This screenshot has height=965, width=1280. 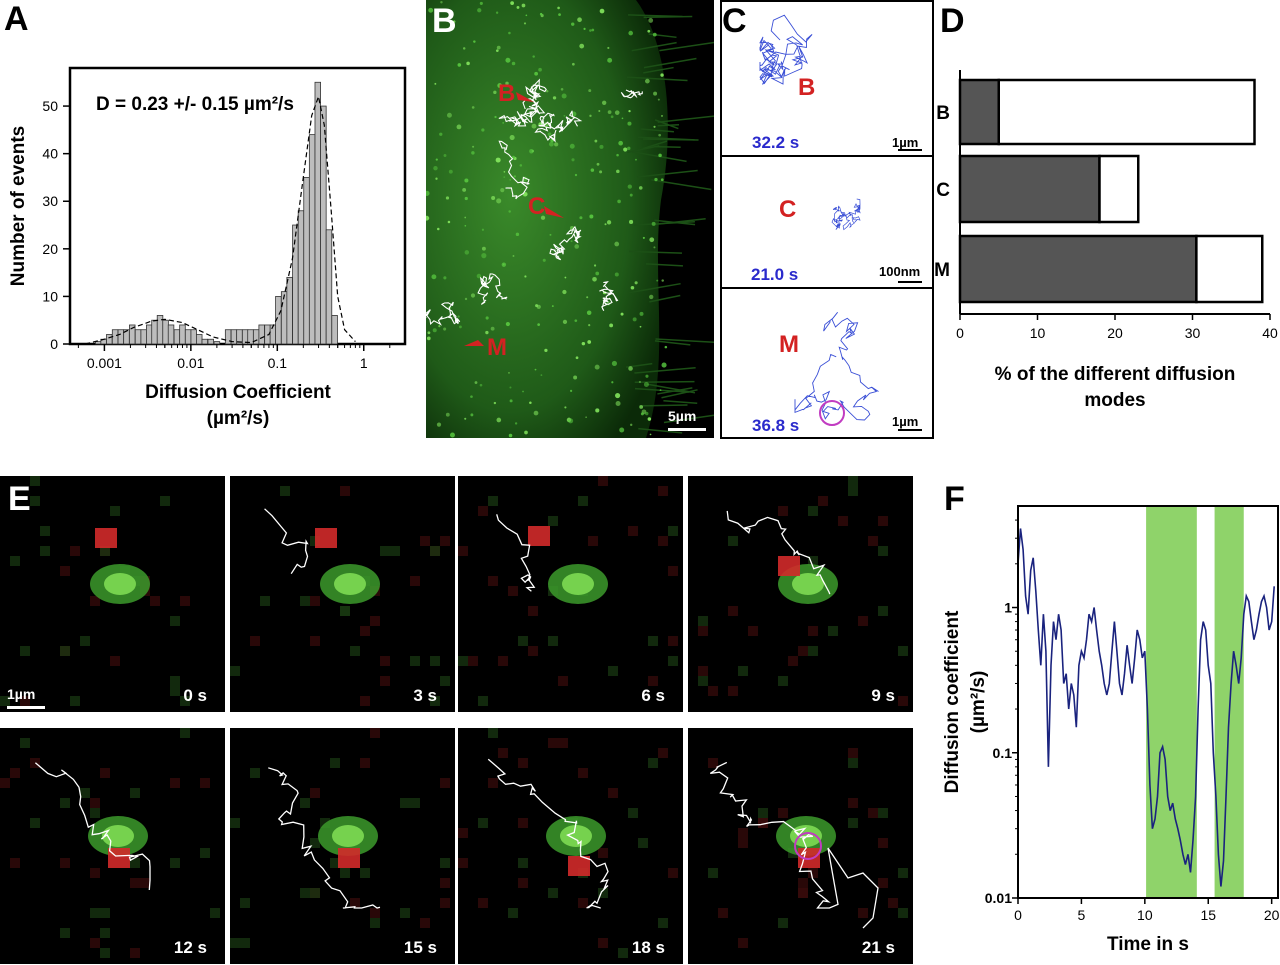 What do you see at coordinates (910, 150) in the screenshot?
I see `track-scalebar-b` at bounding box center [910, 150].